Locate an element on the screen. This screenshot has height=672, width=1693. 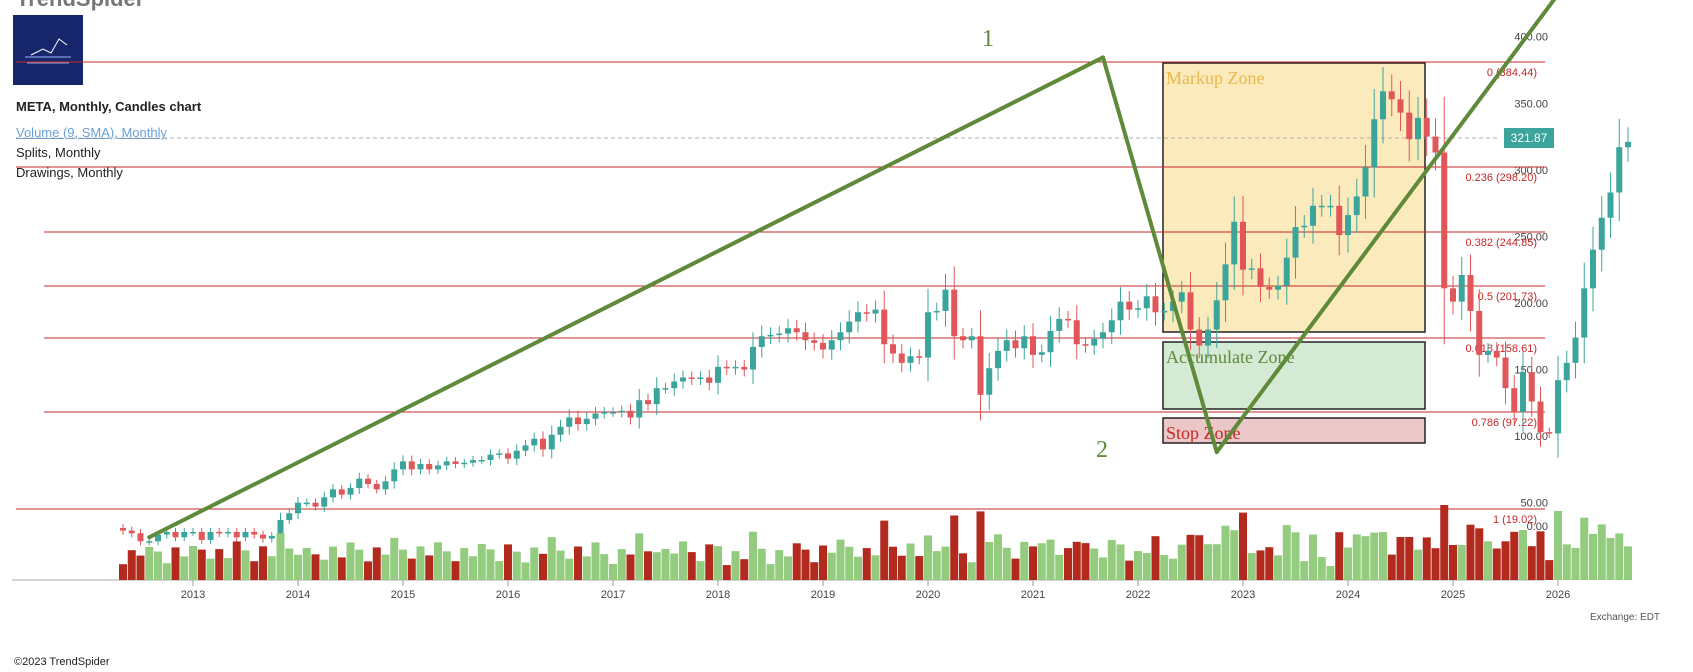
logo-icon is located at coordinates (48, 51).